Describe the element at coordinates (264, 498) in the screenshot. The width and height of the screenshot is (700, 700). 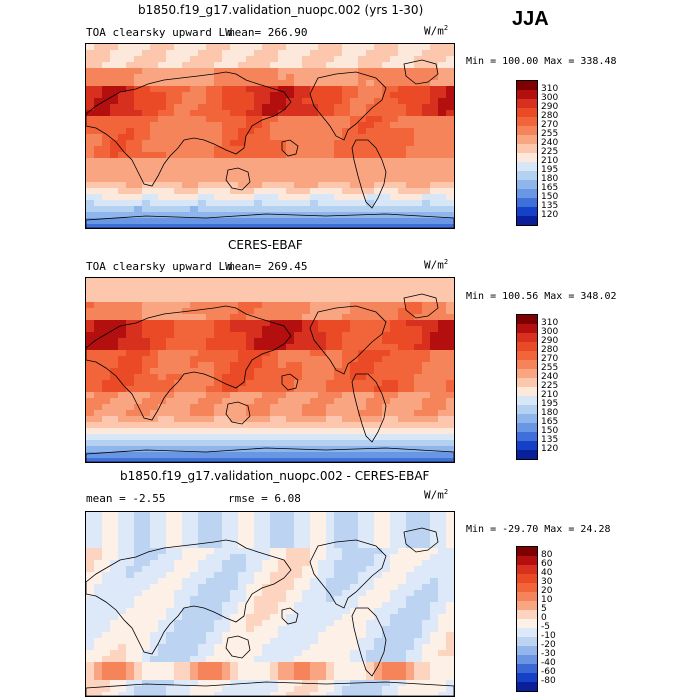
I see `panel-3-rmse: rmse = 6.08` at that location.